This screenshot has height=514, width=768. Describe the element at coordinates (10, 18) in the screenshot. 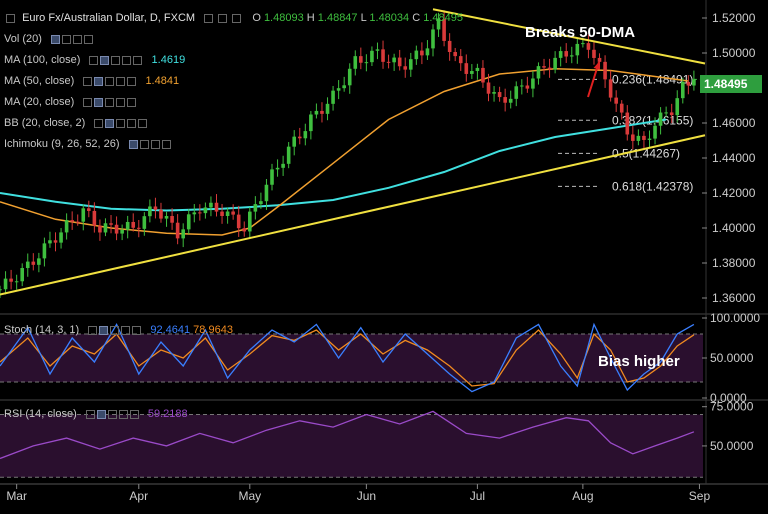

I see `collapse-icon` at that location.